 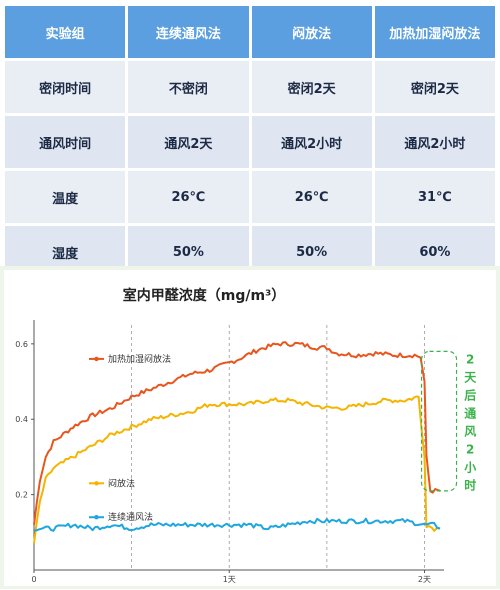 What do you see at coordinates (434, 32) in the screenshot?
I see `table-header-cell: 加热加湿闷放法` at bounding box center [434, 32].